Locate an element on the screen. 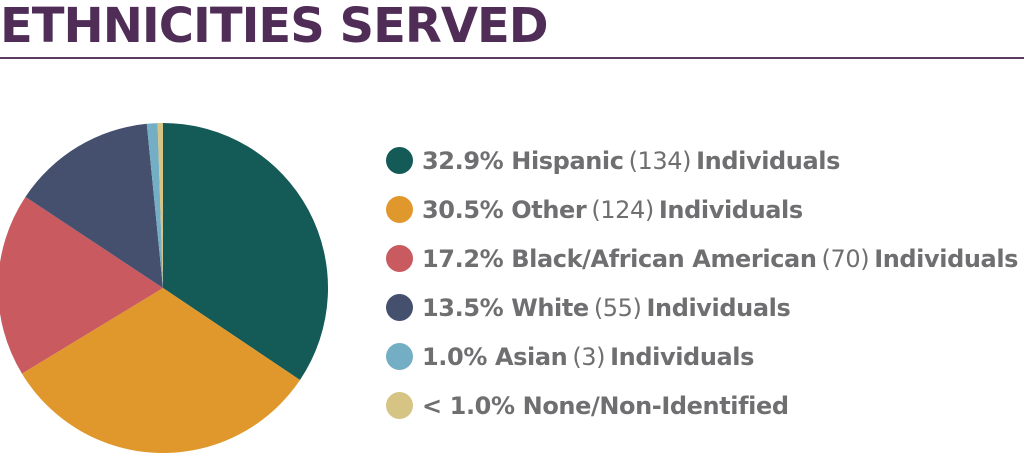  legend-item-none-non-identified: < 1.0% None/Non-Identified is located at coordinates (702, 405).